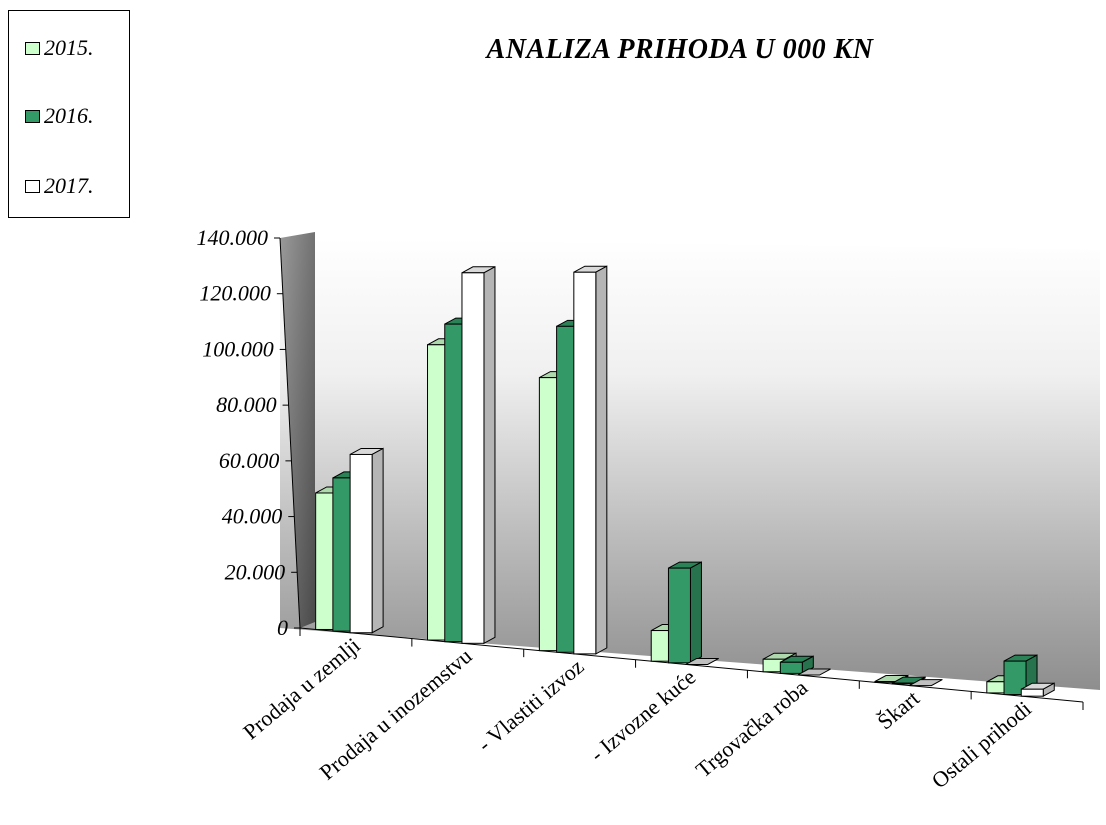 The height and width of the screenshot is (825, 1106). What do you see at coordinates (680, 49) in the screenshot?
I see `chart-title: ANALIZA PRIHODA U 000 KN` at bounding box center [680, 49].